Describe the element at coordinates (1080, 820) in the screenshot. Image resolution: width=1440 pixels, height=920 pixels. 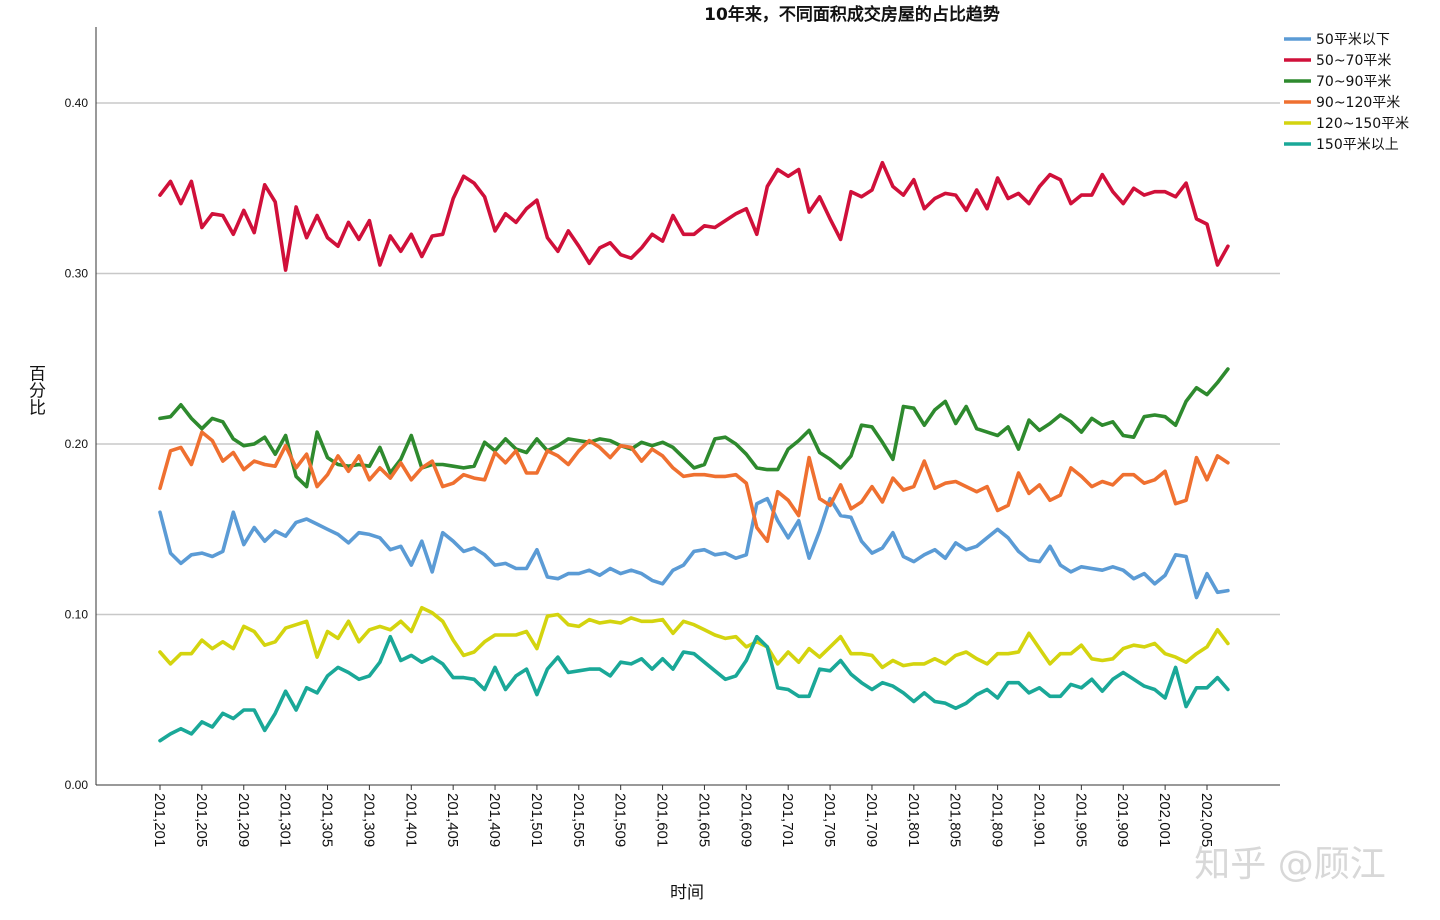
I see `x-tick-label: 201,905` at that location.